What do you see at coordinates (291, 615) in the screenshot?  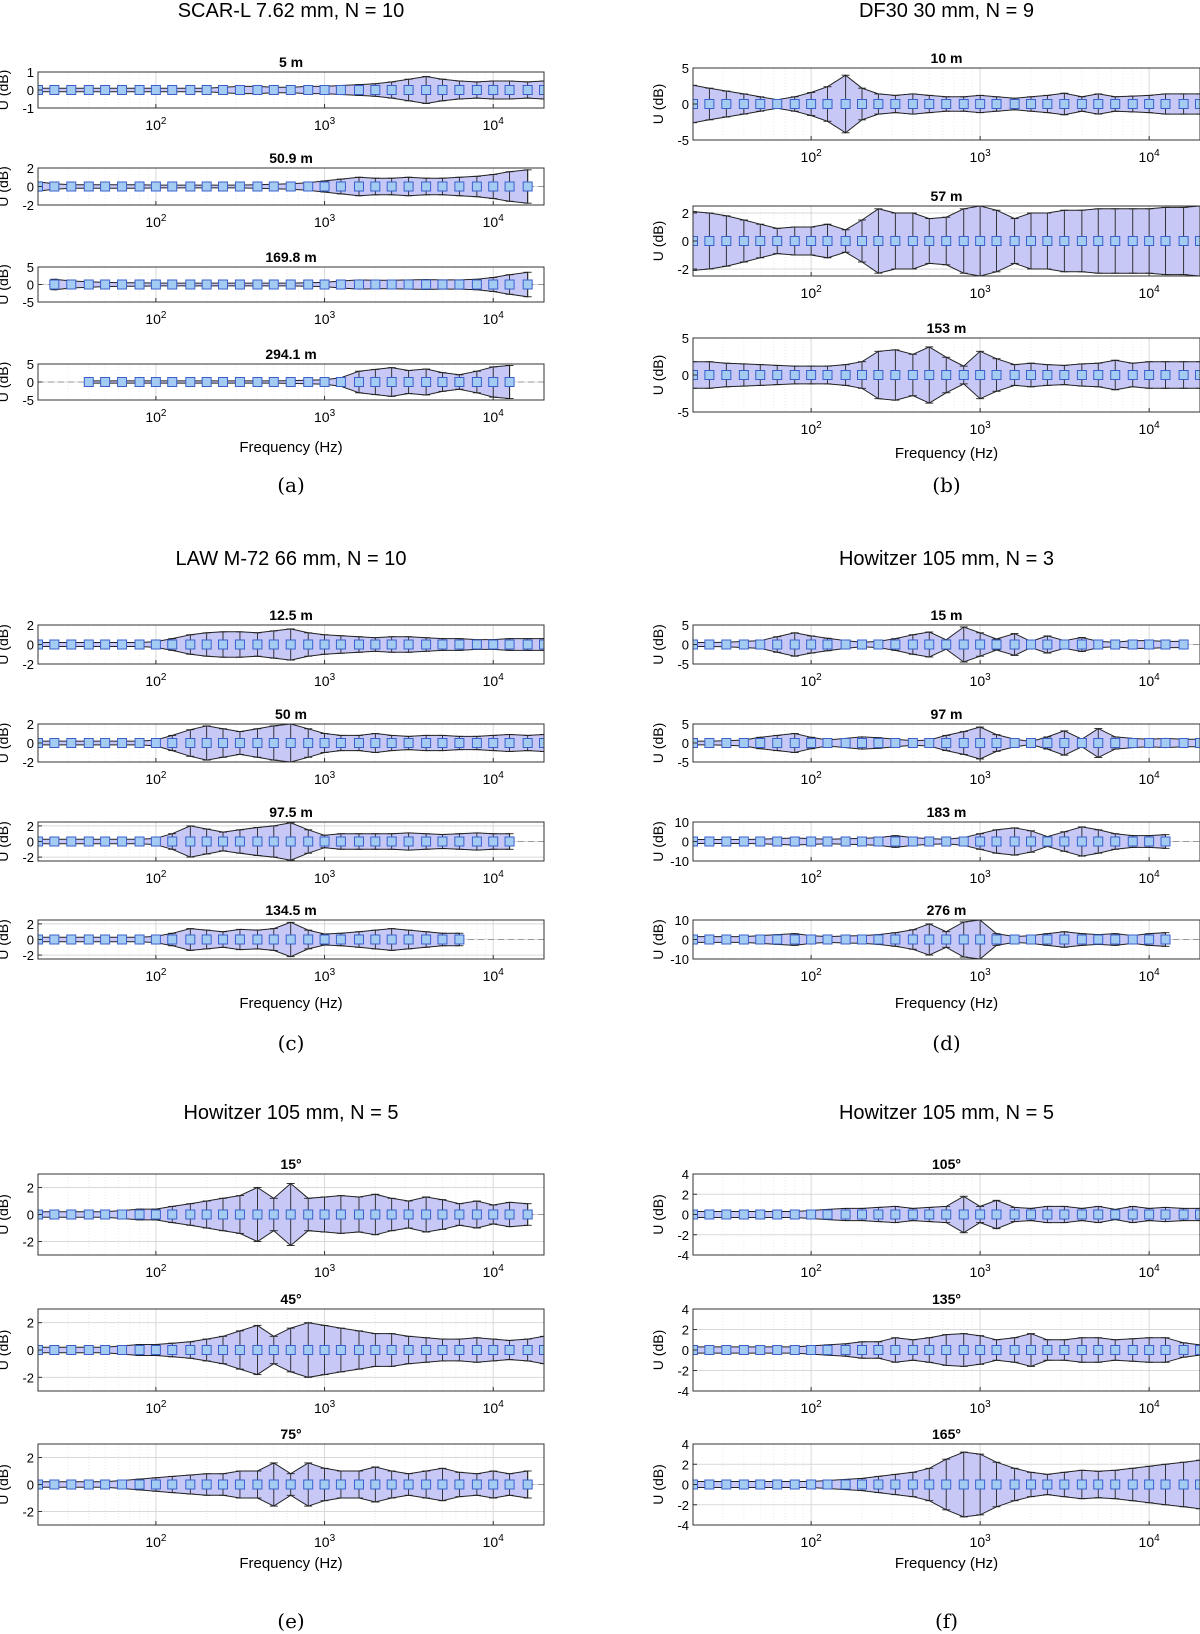 I see `subplot-title: 12.5 m` at bounding box center [291, 615].